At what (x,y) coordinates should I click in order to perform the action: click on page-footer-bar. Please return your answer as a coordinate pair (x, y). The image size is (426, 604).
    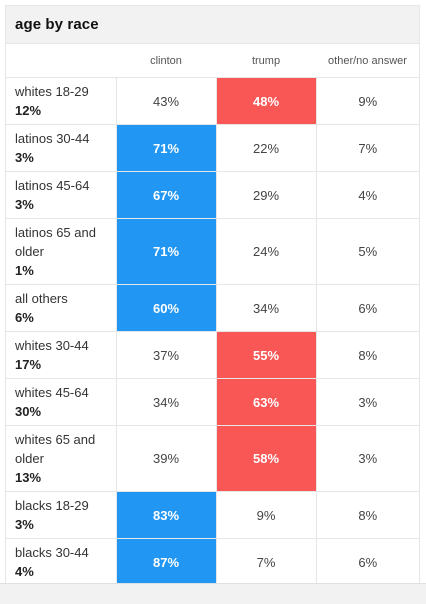
    Looking at the image, I should click on (213, 593).